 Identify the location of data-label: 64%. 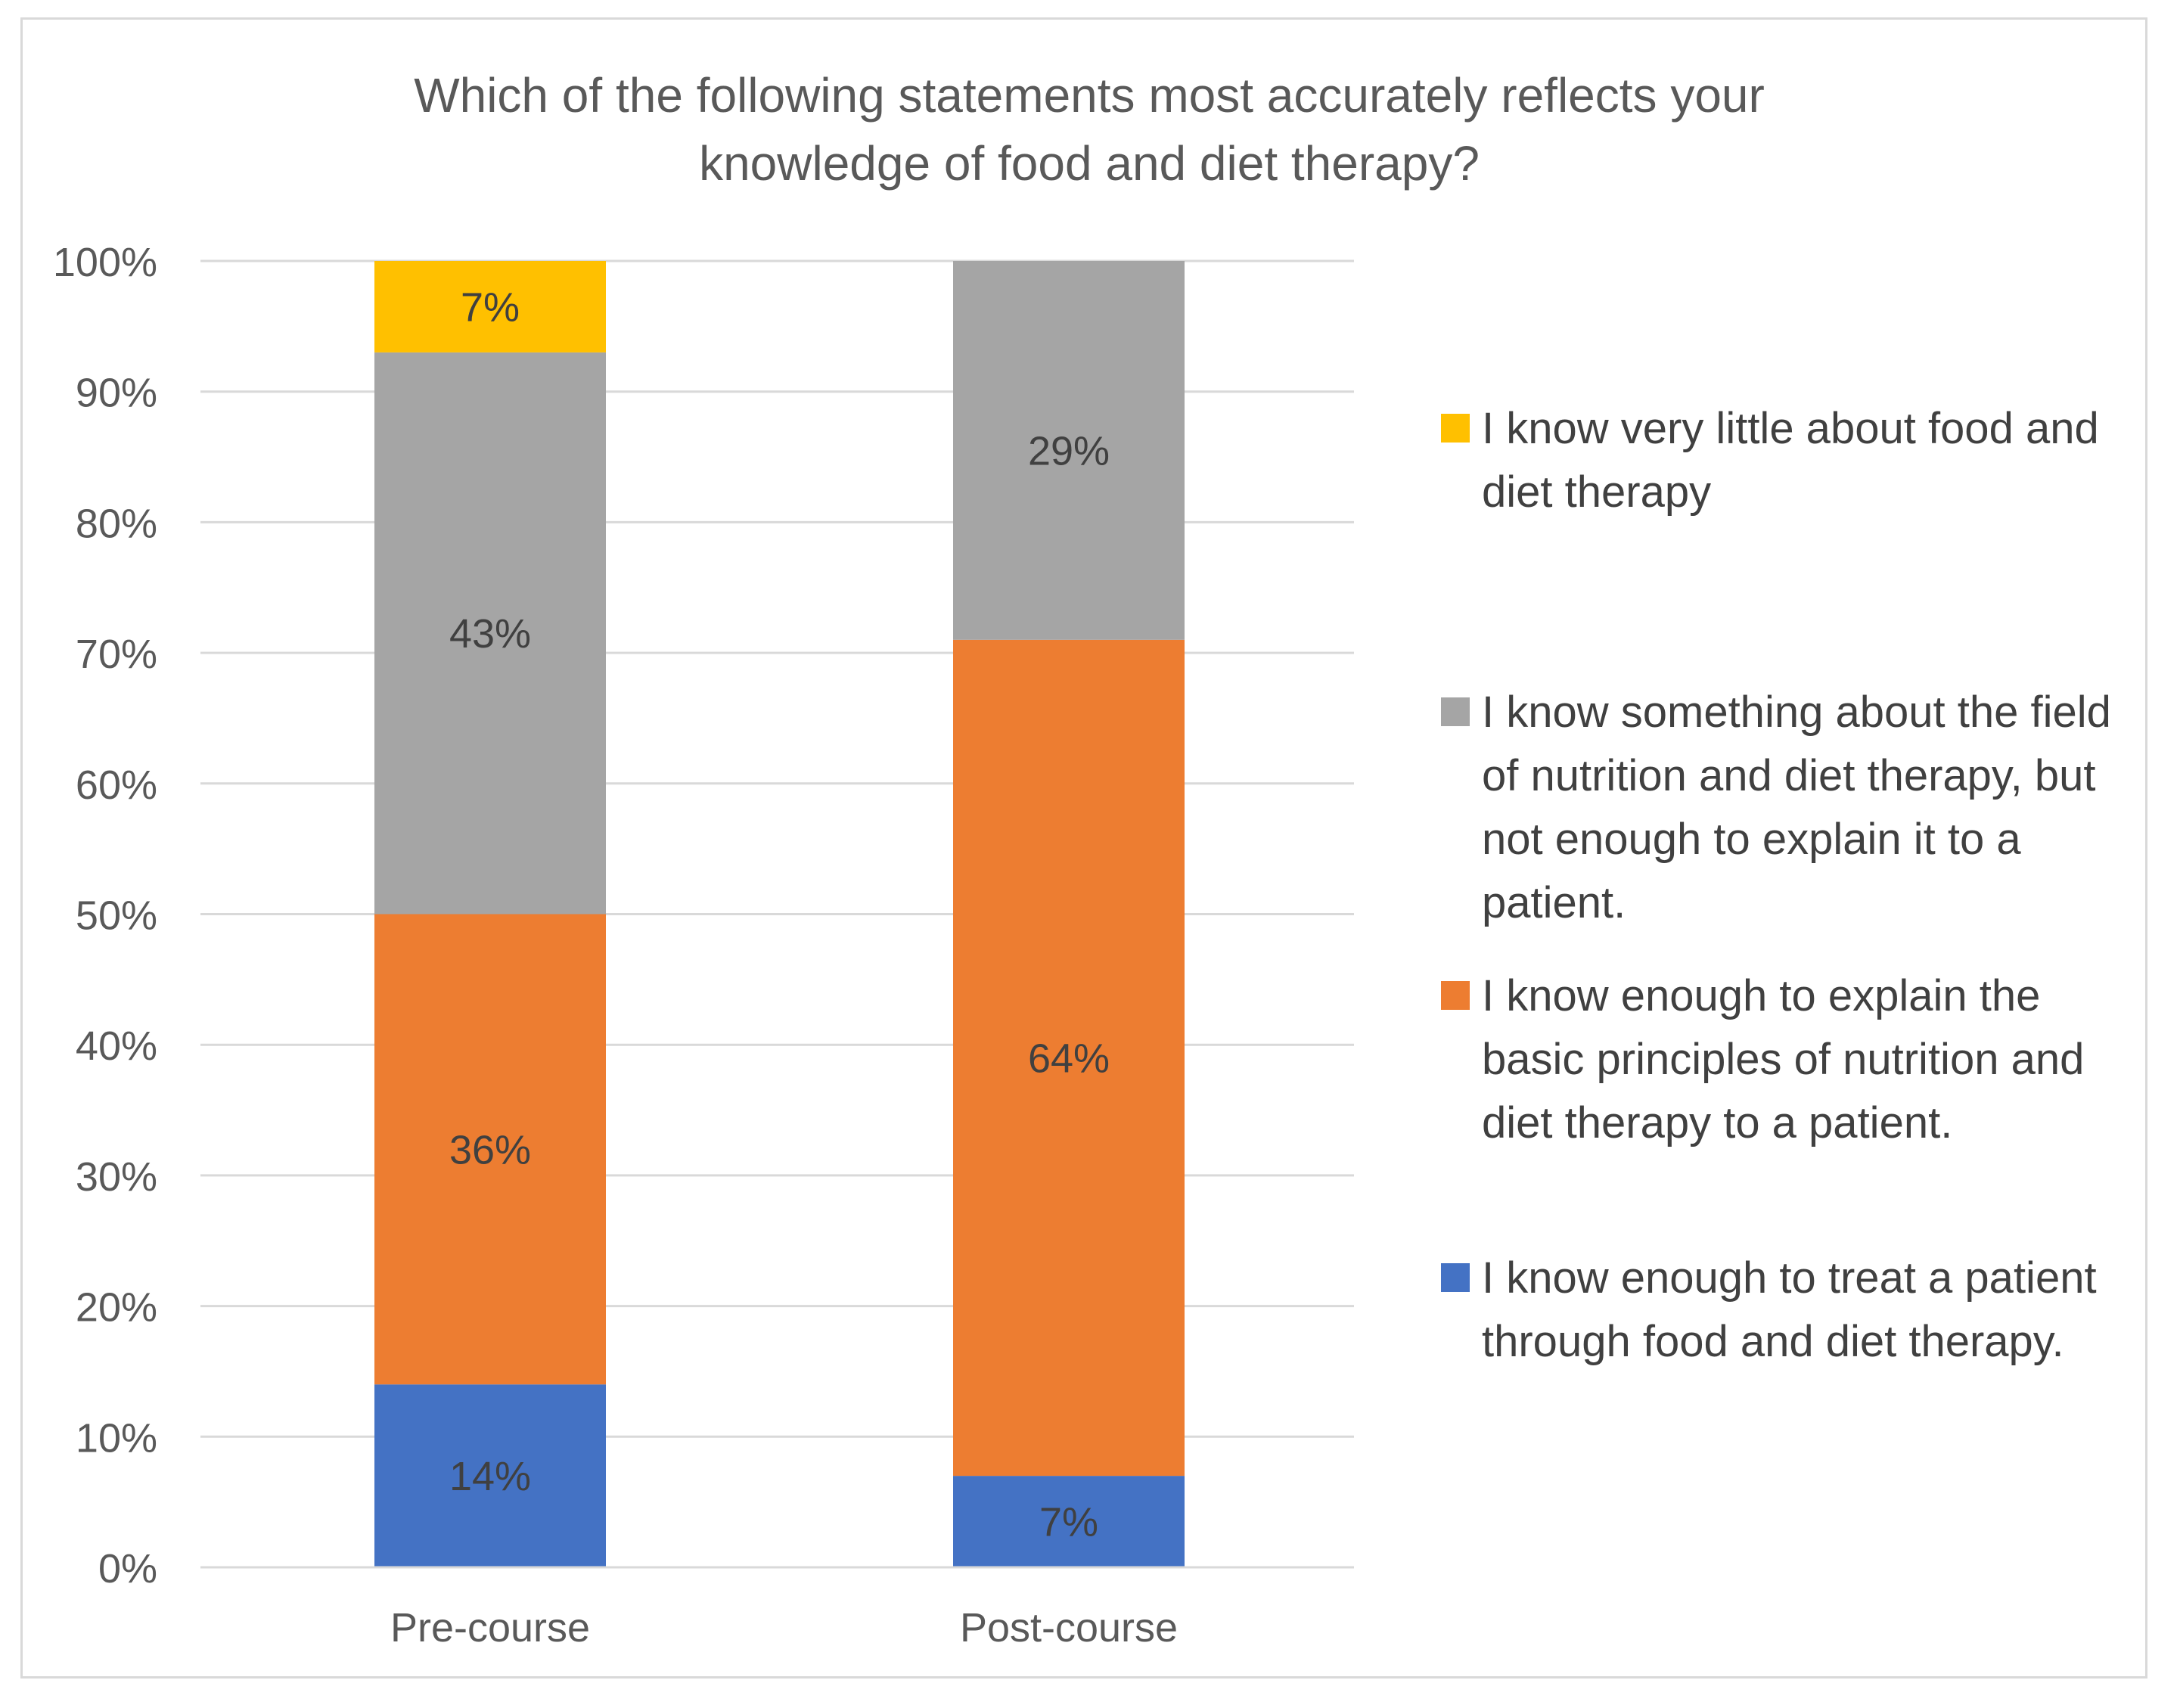
(1069, 1058).